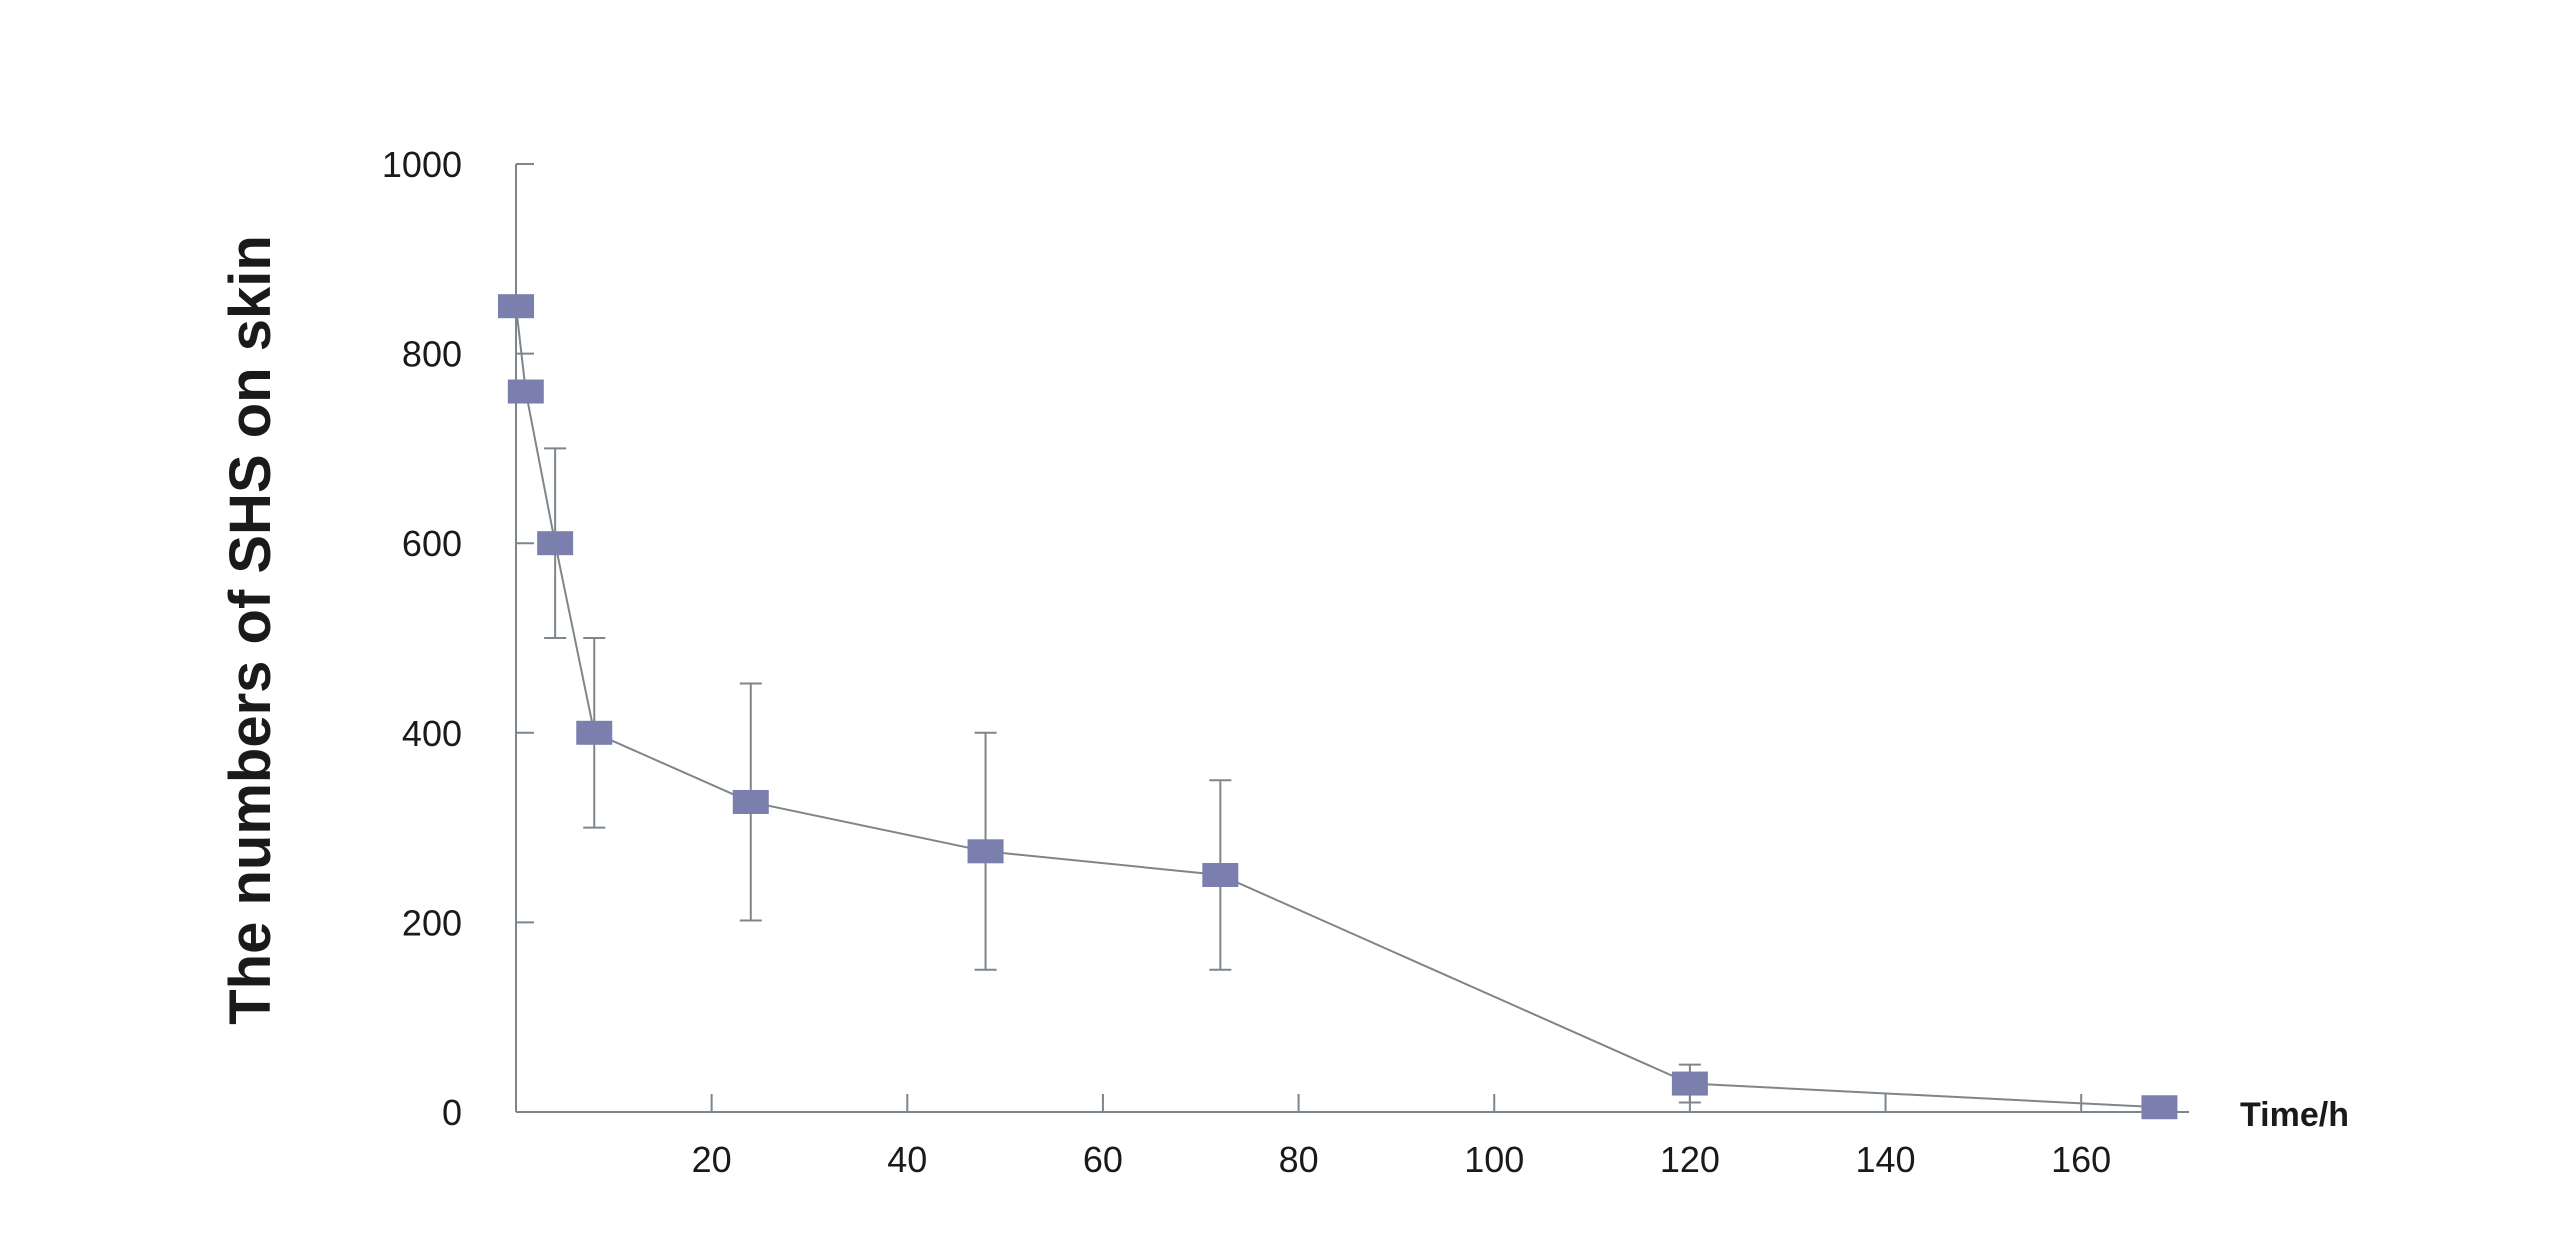 The width and height of the screenshot is (2560, 1242). I want to click on y-axis-ticks: 0 200 400 600 800 1000, so click(458, 638).